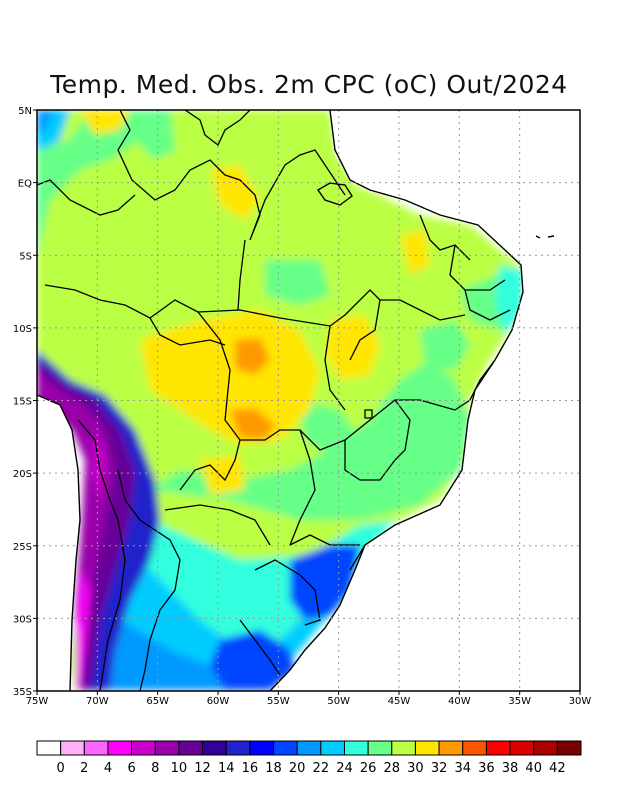  Describe the element at coordinates (97, 701) in the screenshot. I see `lon-label: 70W` at that location.